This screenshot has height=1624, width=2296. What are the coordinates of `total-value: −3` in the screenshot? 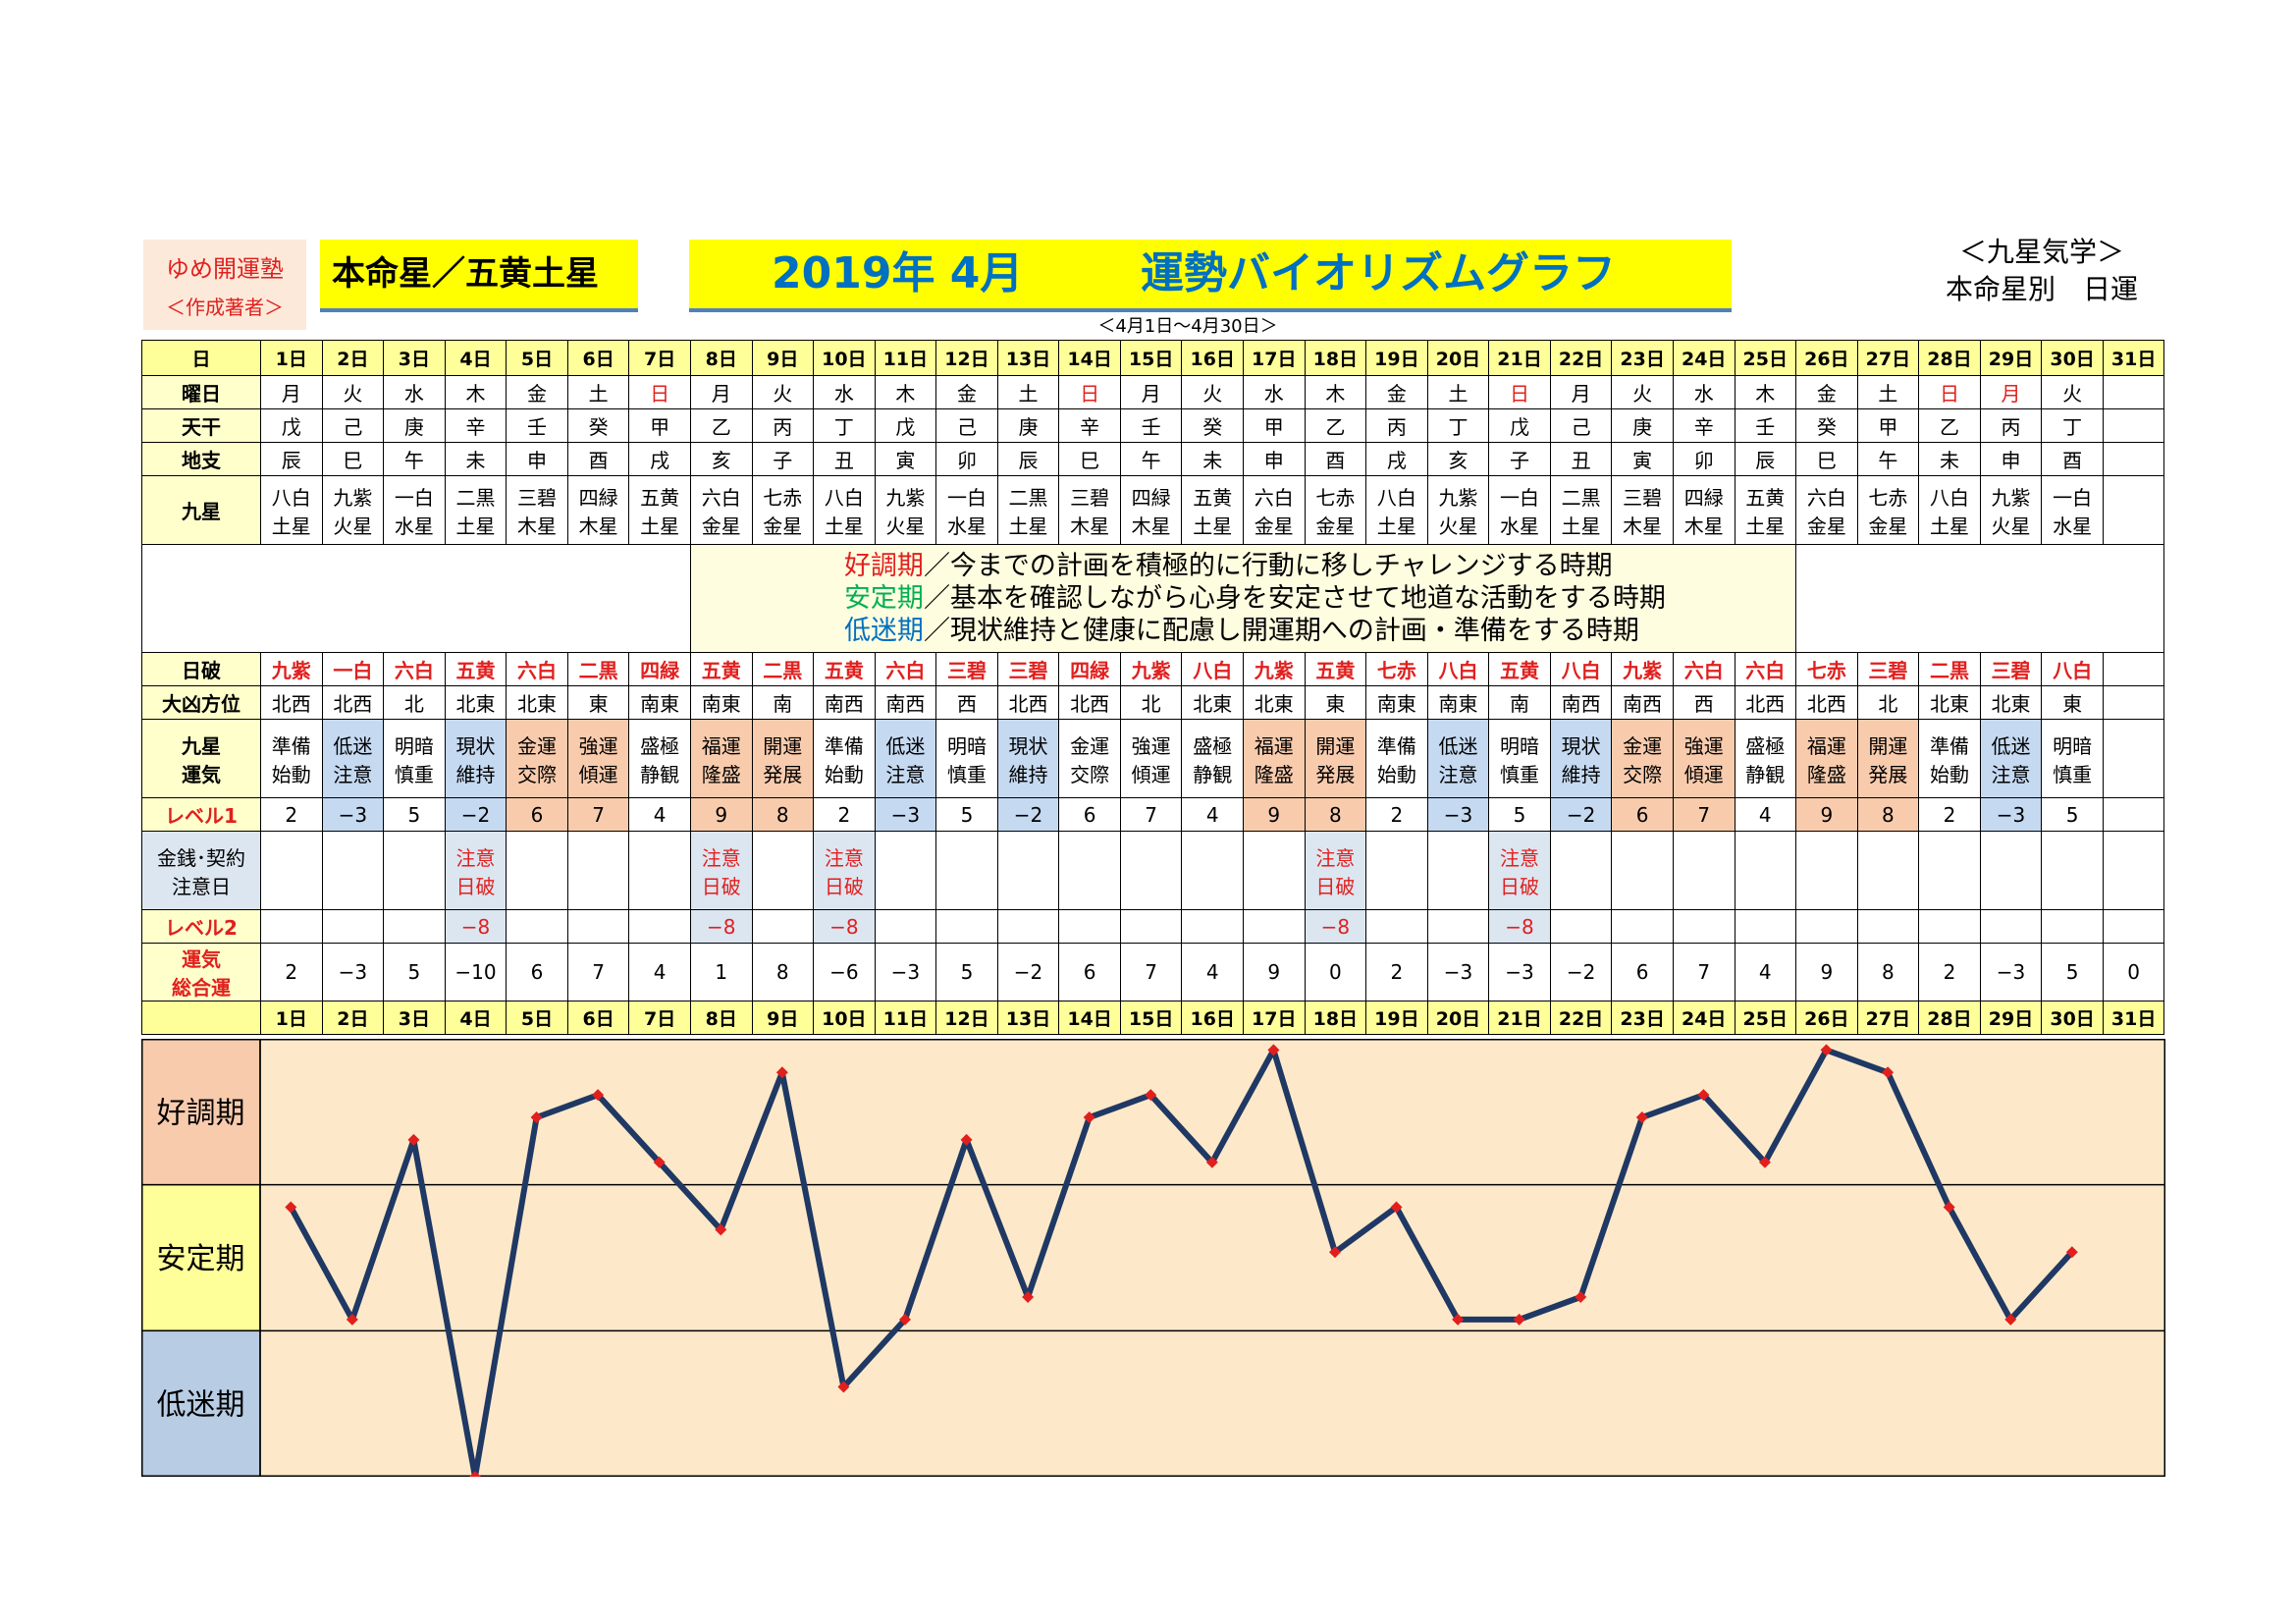 It's located at (905, 972).